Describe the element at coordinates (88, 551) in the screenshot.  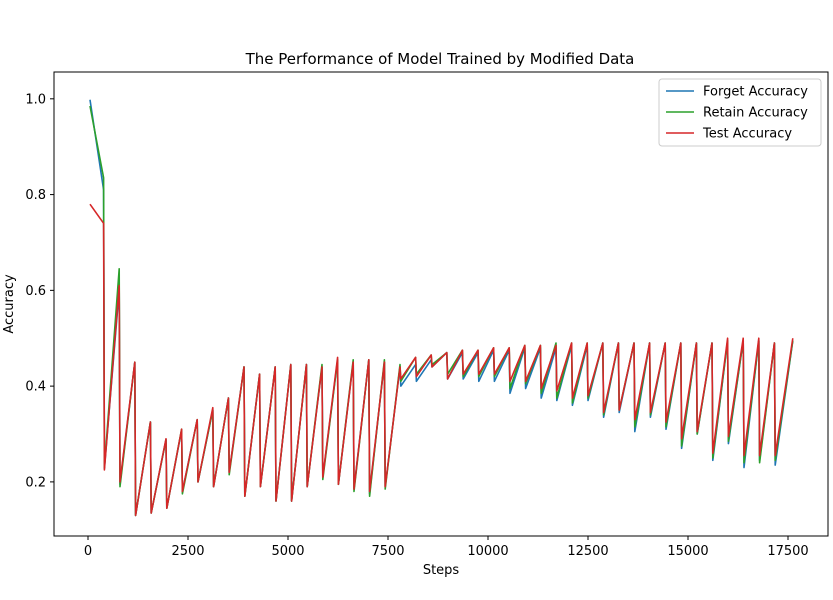
I see `x-tick-label: 0` at that location.